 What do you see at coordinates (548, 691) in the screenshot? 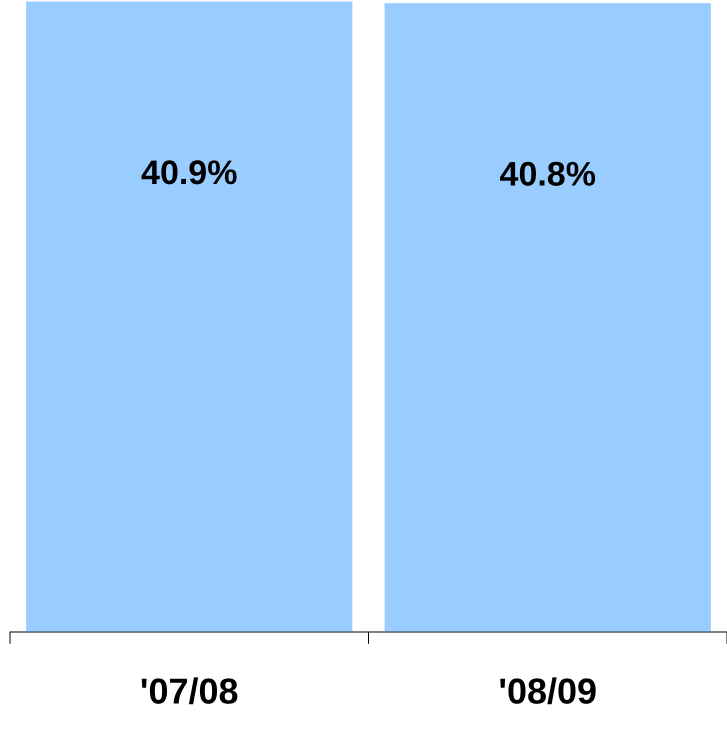
I see `x-tick-label: '08/09` at bounding box center [548, 691].